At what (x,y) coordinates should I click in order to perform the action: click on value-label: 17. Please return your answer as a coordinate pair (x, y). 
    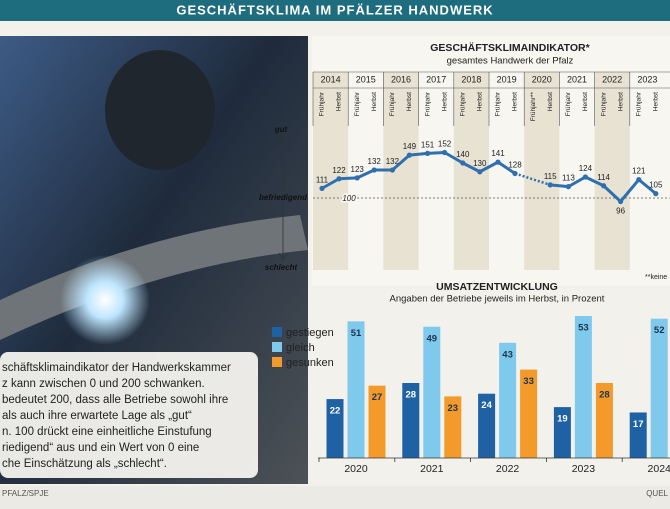
    Looking at the image, I should click on (638, 424).